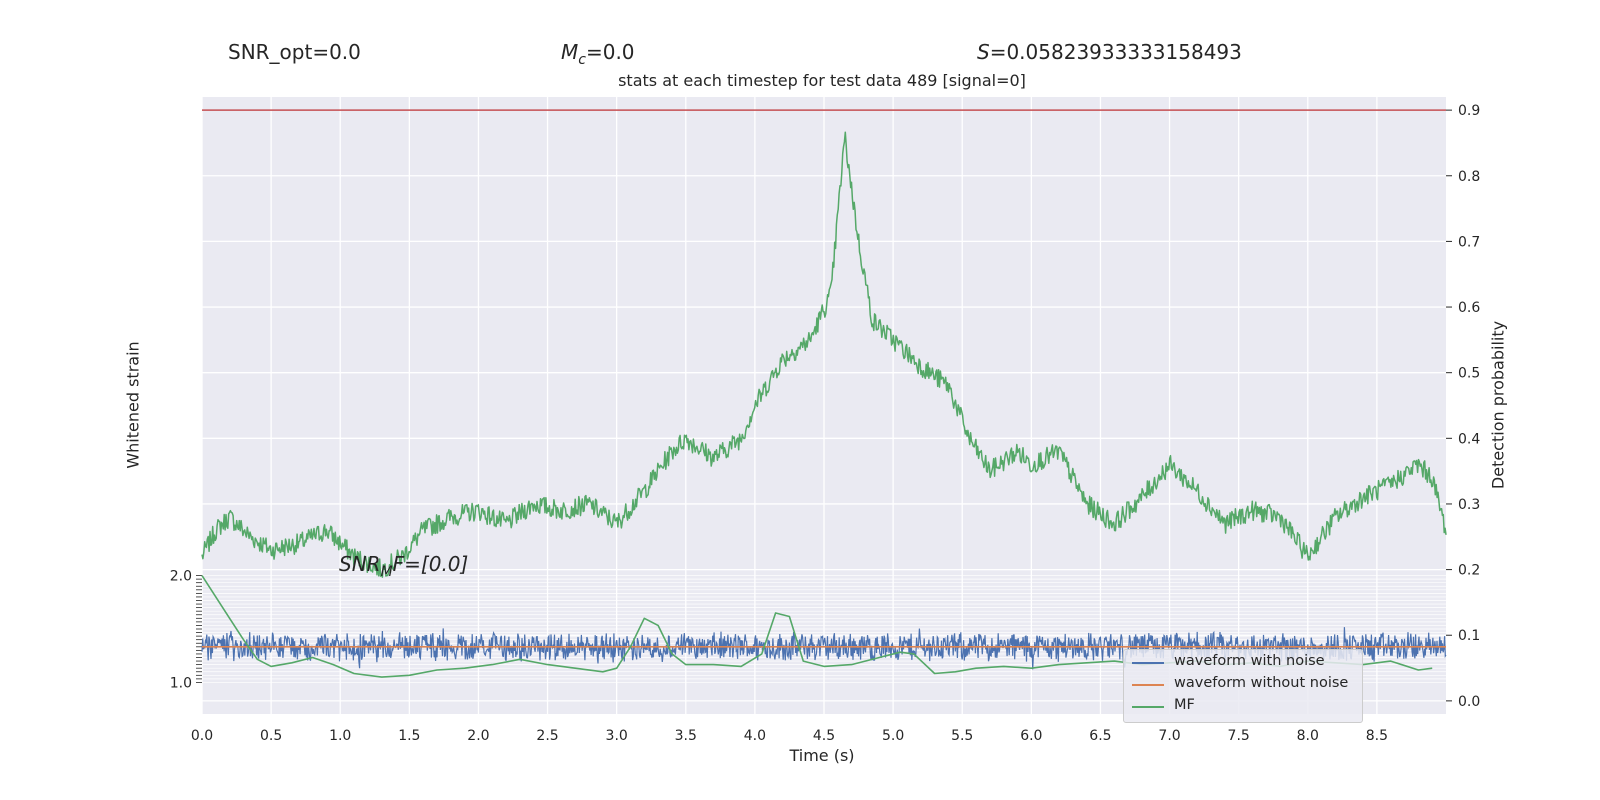 The width and height of the screenshot is (1600, 800). I want to click on snr-mf-annotation: SNRMF=[0.0], so click(403, 566).